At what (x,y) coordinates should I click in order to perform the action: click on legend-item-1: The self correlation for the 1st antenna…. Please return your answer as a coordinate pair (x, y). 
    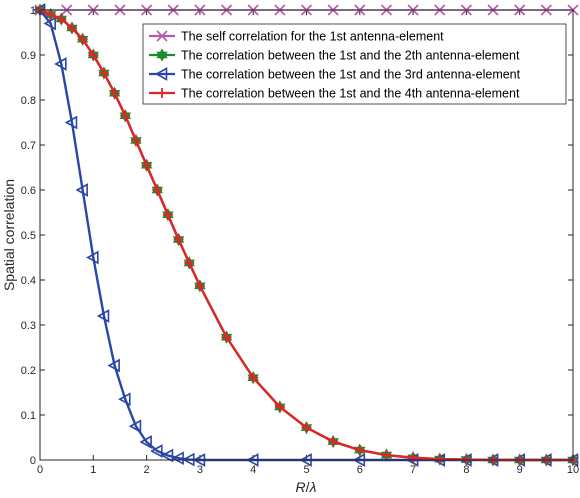
    Looking at the image, I should click on (296, 37).